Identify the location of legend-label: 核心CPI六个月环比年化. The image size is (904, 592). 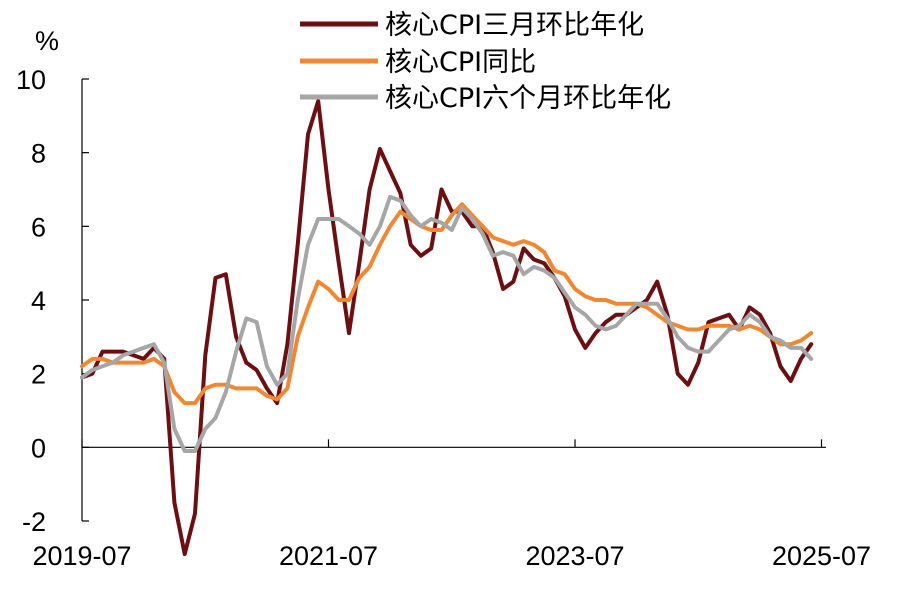
(528, 98).